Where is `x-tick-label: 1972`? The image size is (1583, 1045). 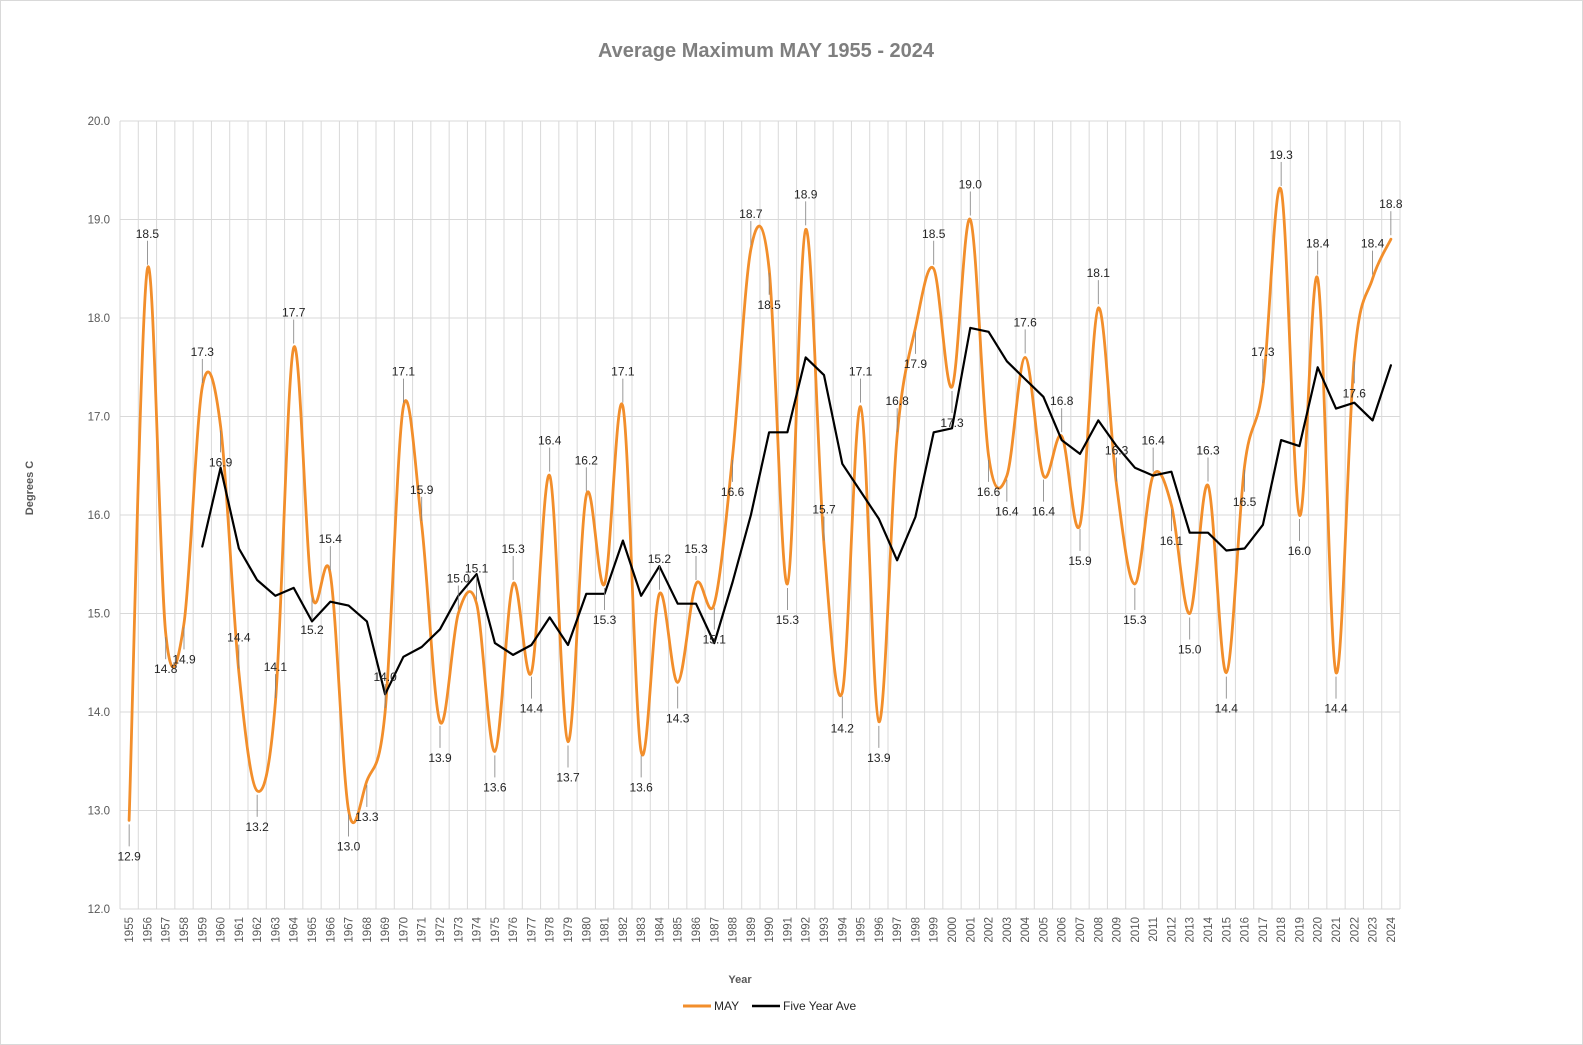 x-tick-label: 1972 is located at coordinates (441, 930).